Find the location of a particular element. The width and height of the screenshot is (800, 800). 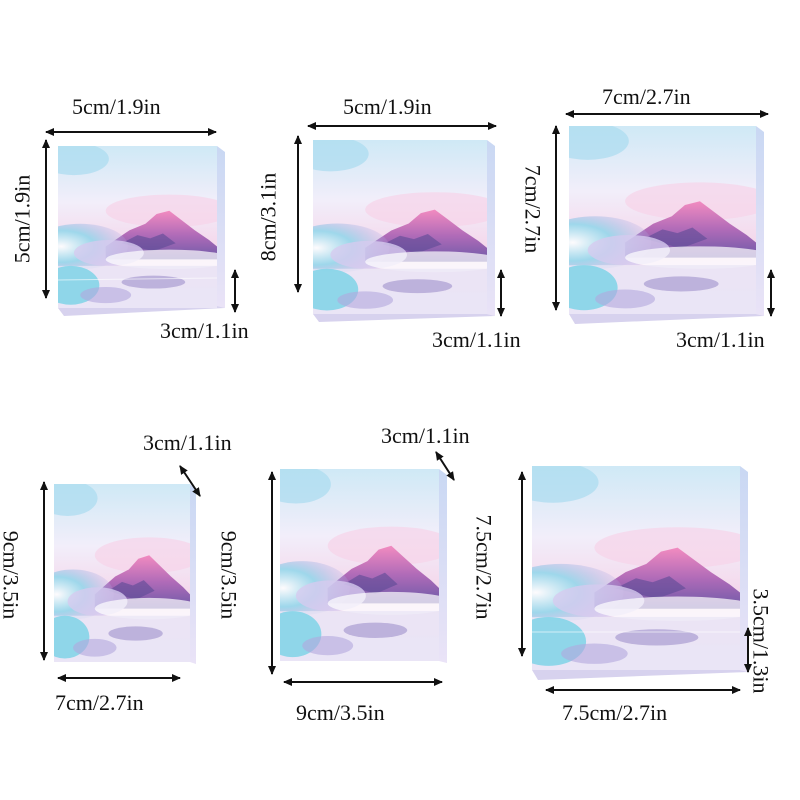

box-1-height-label: 5cm/1.9in is located at coordinates (22, 219).